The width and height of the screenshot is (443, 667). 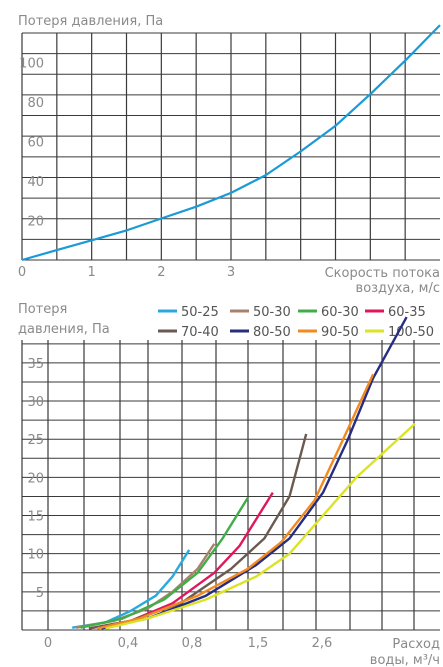 I want to click on chart2-y-tick-label: 20, so click(x=35, y=478).